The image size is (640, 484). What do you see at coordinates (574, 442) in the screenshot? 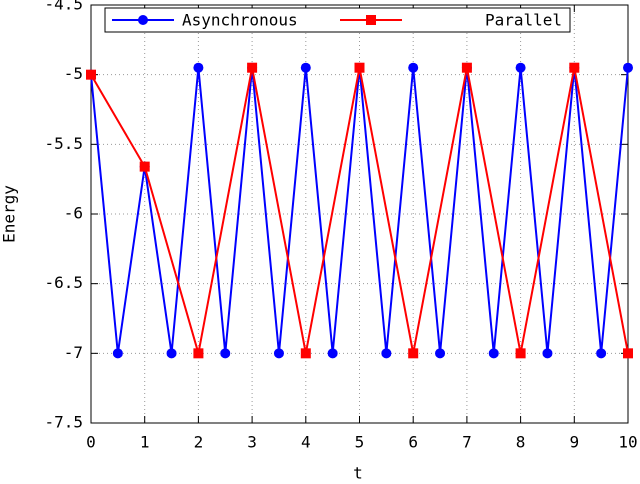
I see `x-tick-label: 9` at bounding box center [574, 442].